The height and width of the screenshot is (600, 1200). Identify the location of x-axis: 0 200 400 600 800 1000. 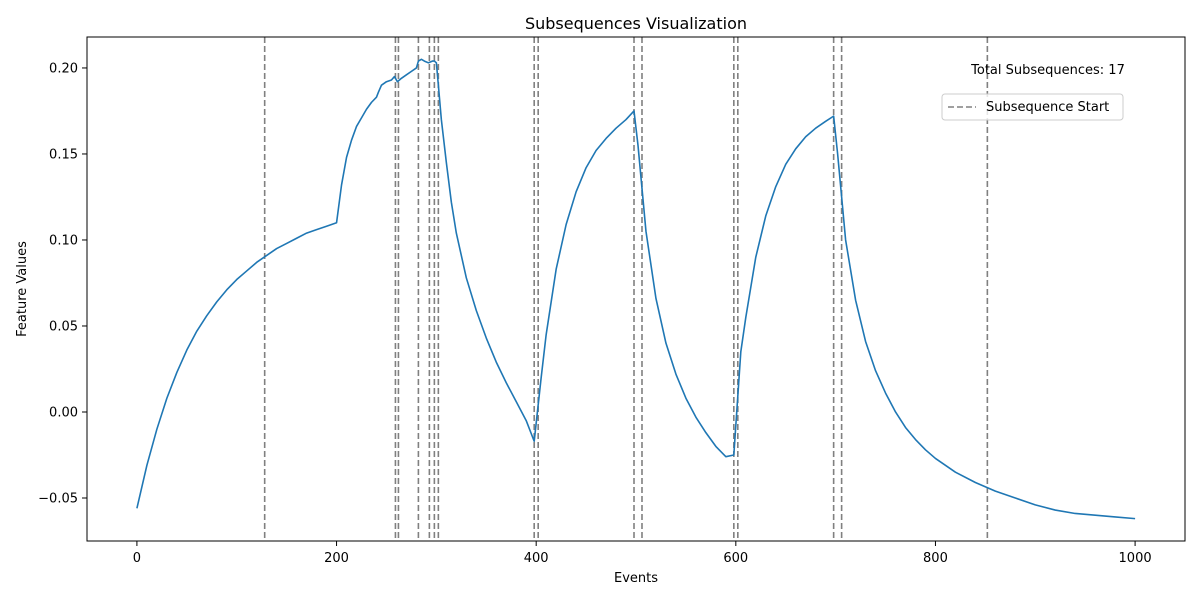
(642, 553).